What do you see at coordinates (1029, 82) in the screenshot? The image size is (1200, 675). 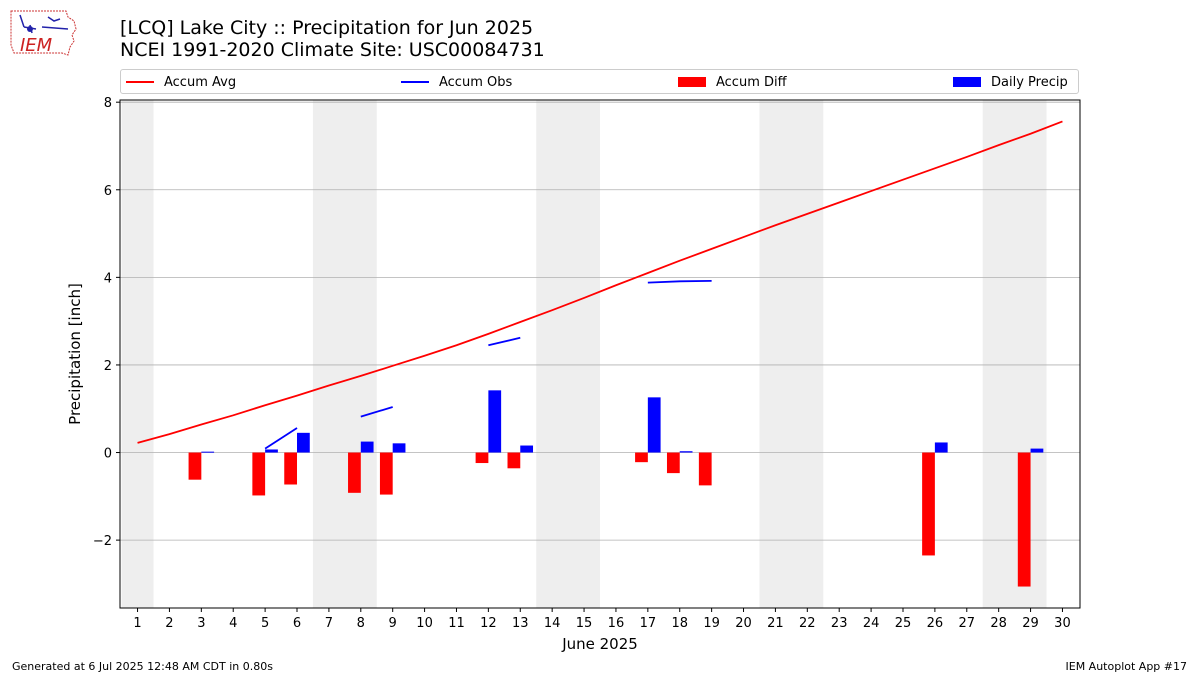 I see `legend-label-daily-precip: Daily Precip` at bounding box center [1029, 82].